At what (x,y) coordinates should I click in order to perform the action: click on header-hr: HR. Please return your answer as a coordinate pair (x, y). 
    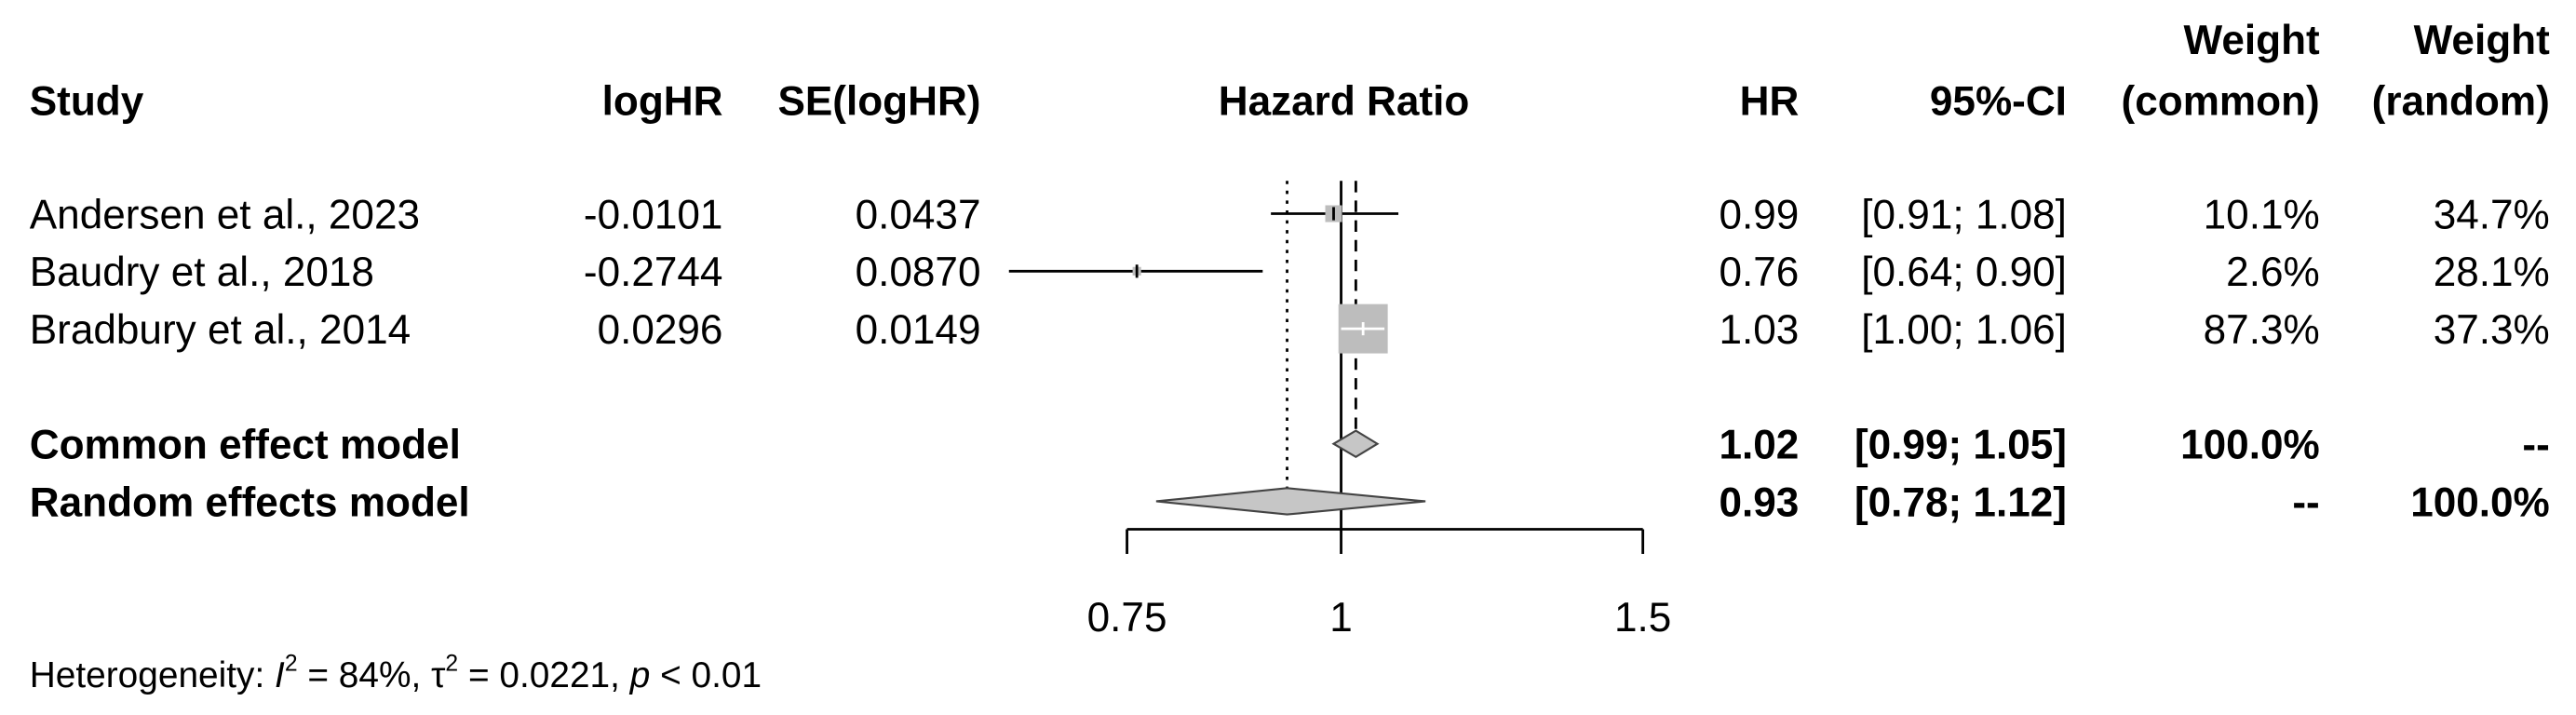
    Looking at the image, I should click on (1770, 102).